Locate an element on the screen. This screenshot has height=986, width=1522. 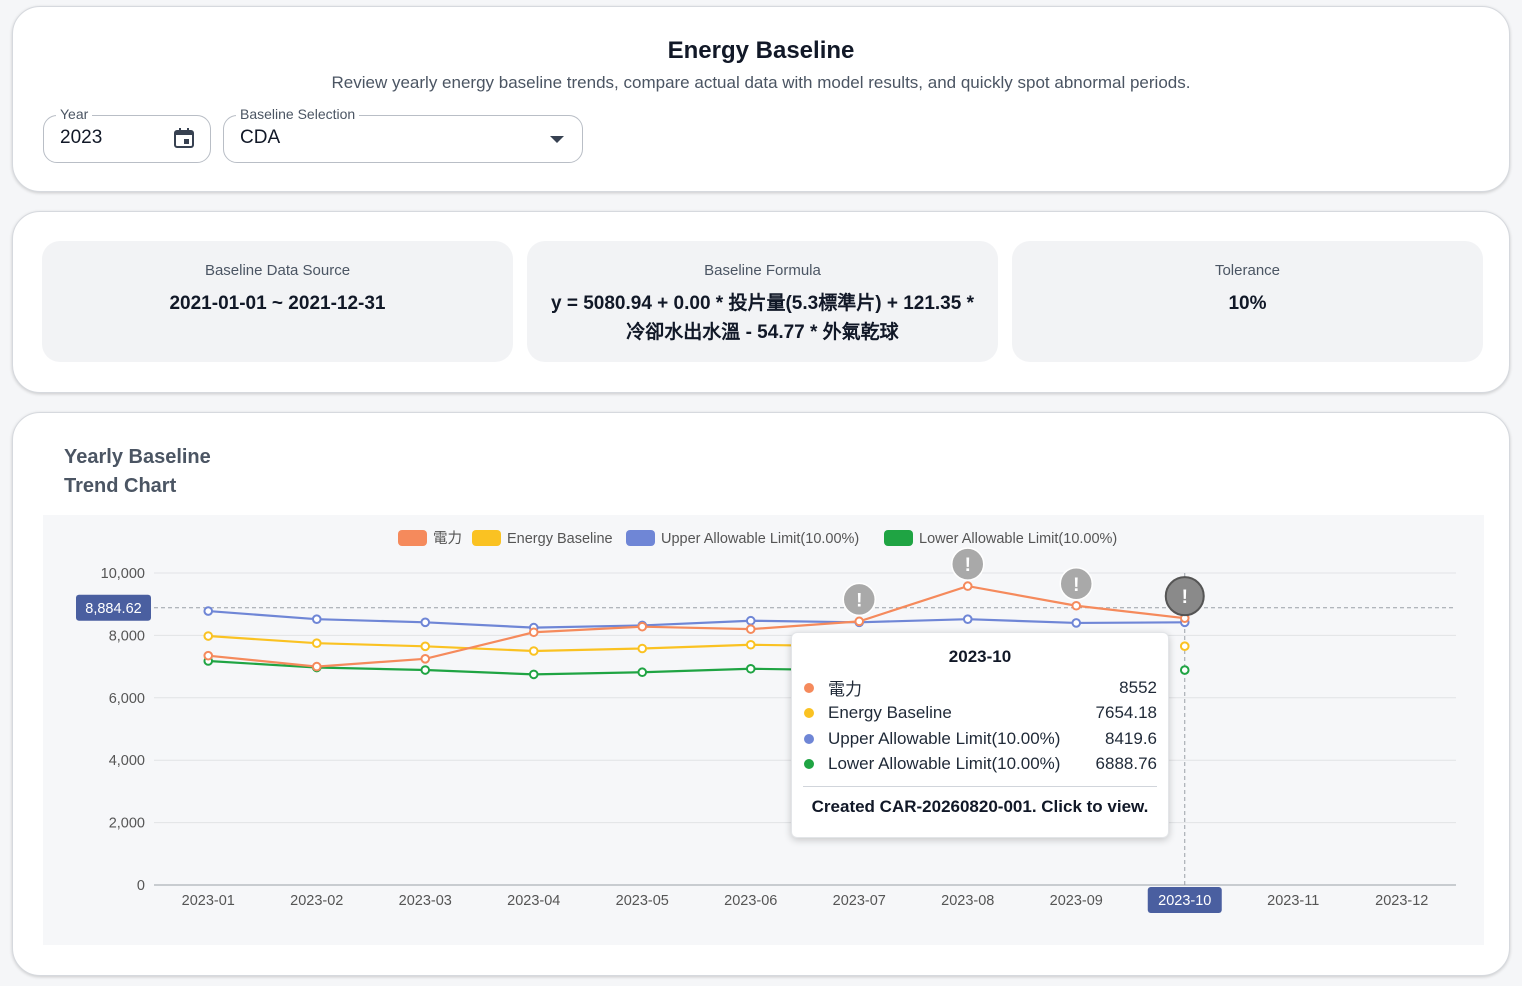
chevron-down-icon is located at coordinates (557, 139).